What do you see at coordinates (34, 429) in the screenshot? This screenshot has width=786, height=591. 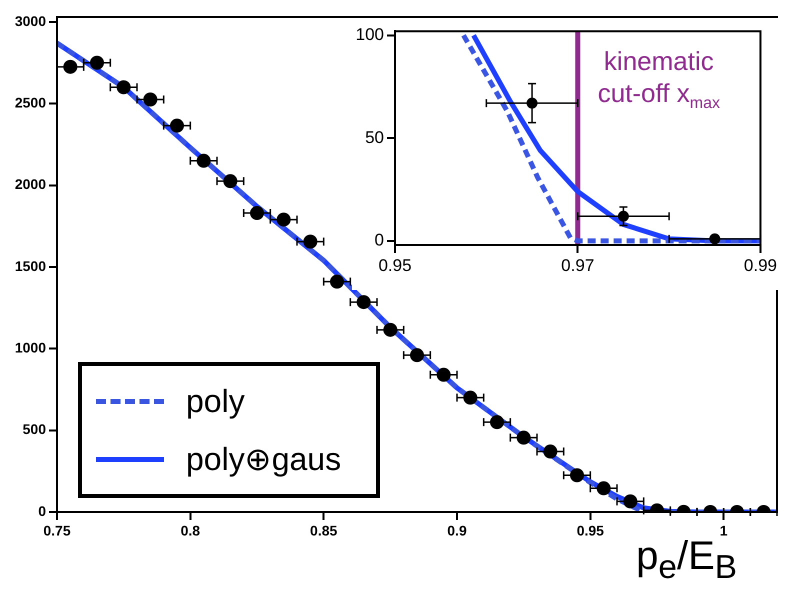 I see `y-tick-label: 500` at bounding box center [34, 429].